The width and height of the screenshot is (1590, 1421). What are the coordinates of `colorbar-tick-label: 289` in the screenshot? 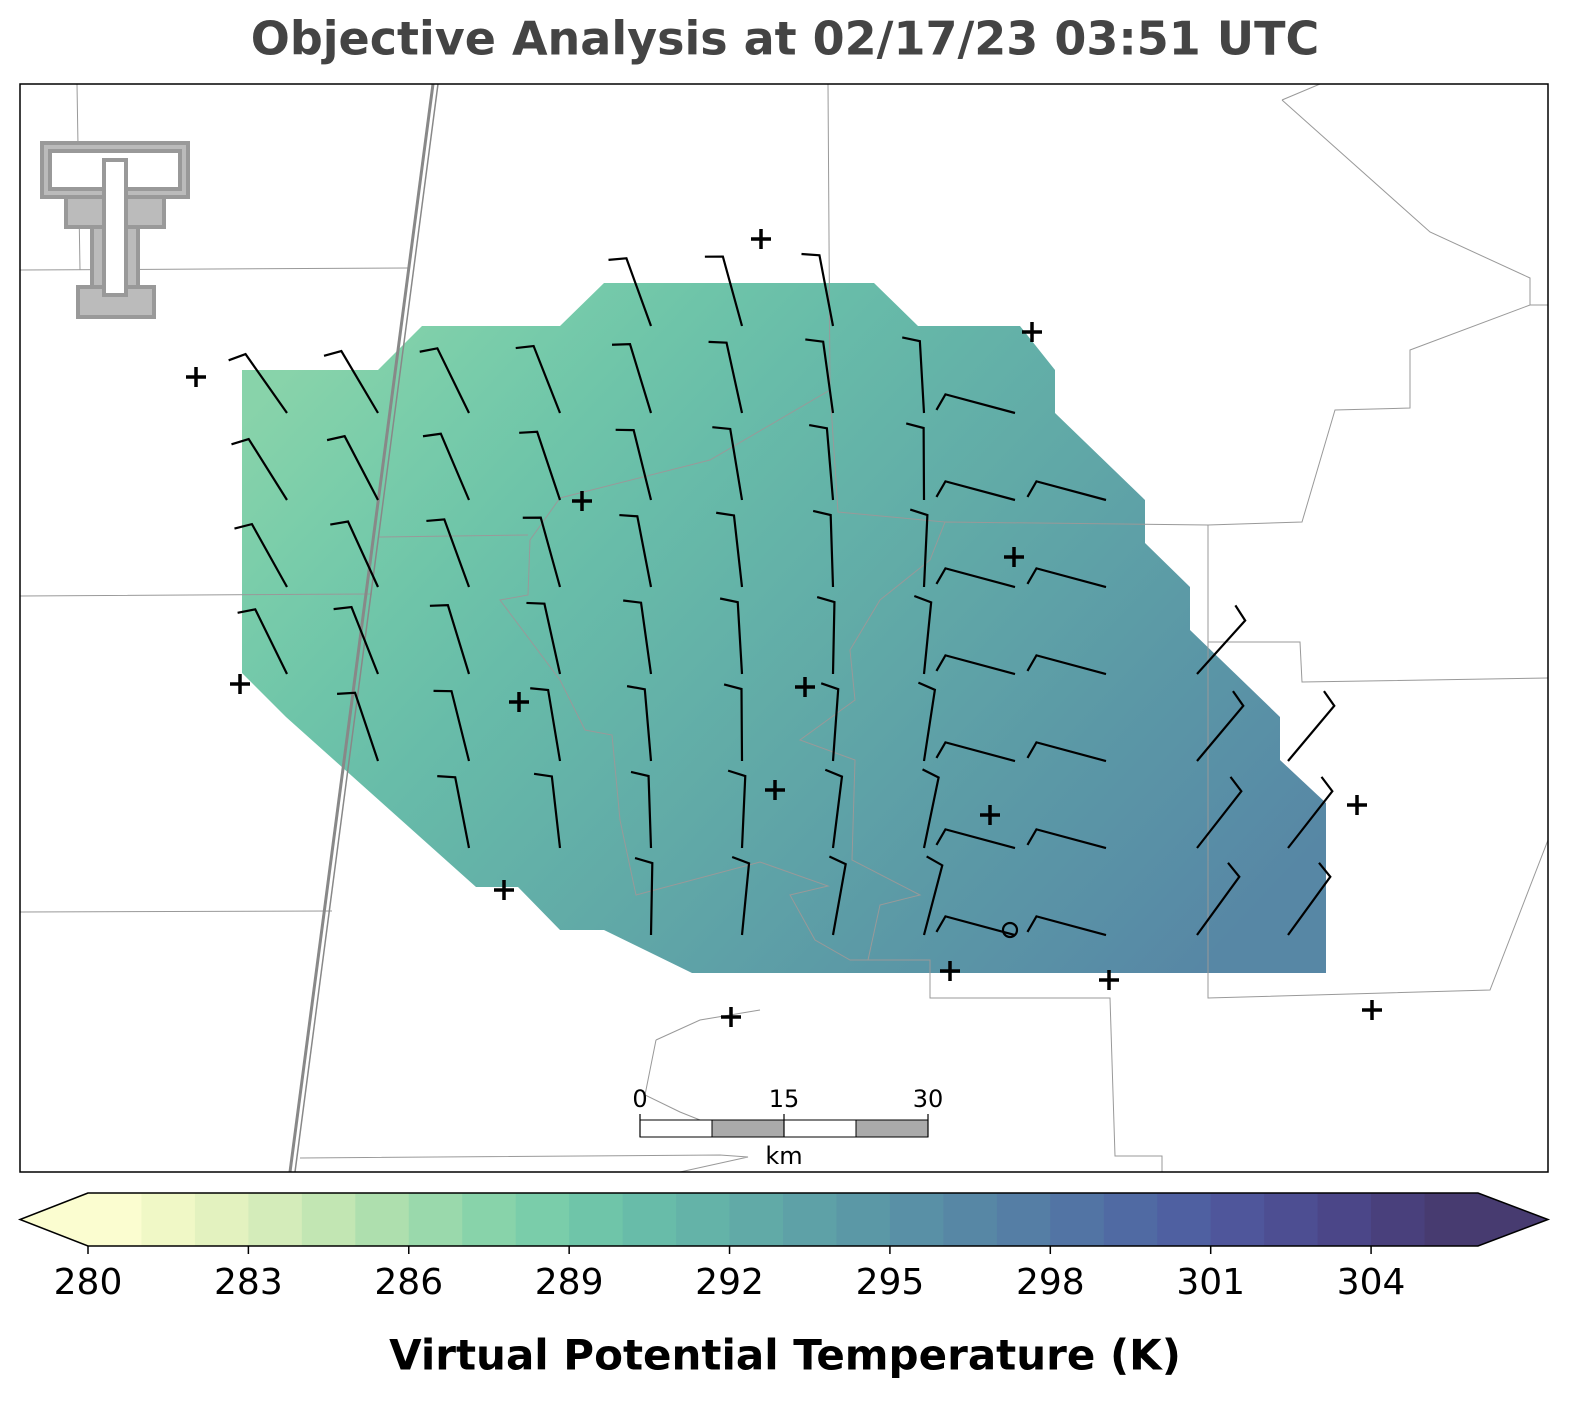 It's located at (569, 1282).